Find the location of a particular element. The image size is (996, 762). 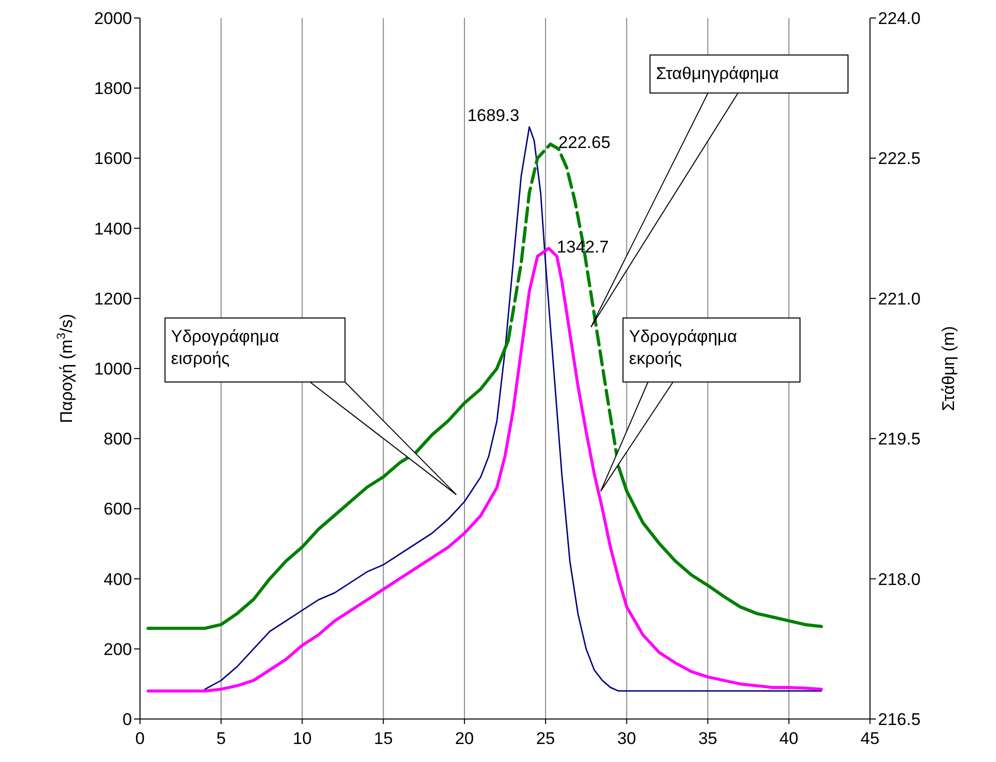

x-tick-label: 25 is located at coordinates (546, 738).